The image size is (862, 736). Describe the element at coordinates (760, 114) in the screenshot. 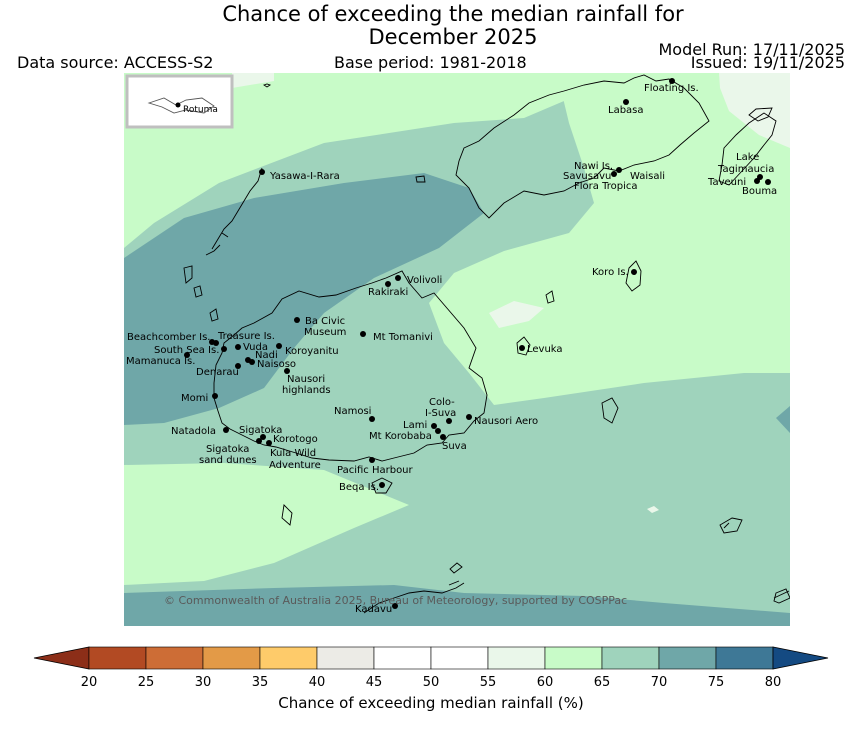

I see `coast-qamea` at that location.